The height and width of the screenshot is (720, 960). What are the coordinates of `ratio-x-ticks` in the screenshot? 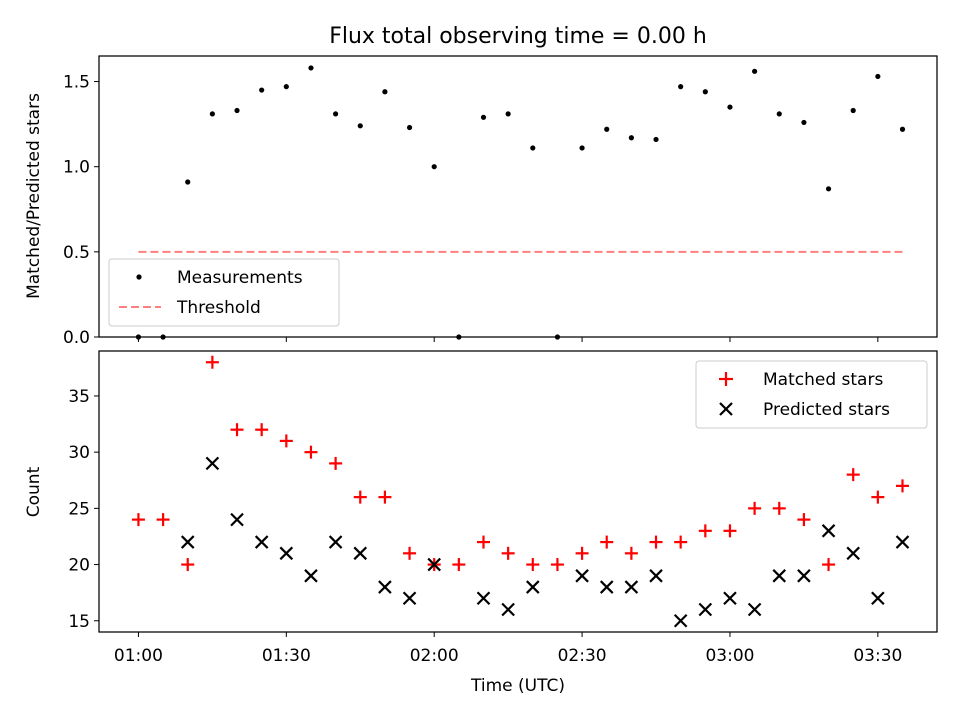 It's located at (508, 339).